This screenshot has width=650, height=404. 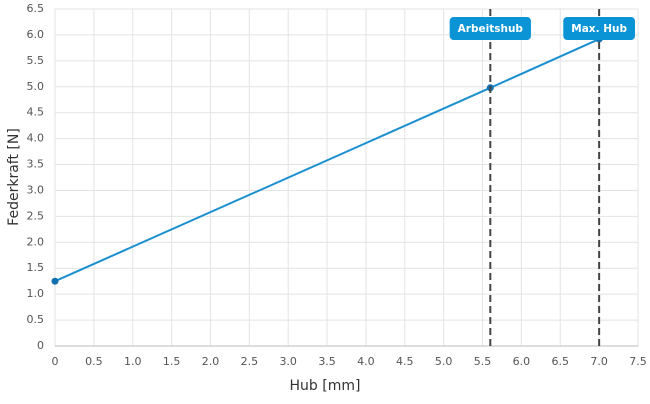 What do you see at coordinates (36, 86) in the screenshot?
I see `y-tick-label: 5.0` at bounding box center [36, 86].